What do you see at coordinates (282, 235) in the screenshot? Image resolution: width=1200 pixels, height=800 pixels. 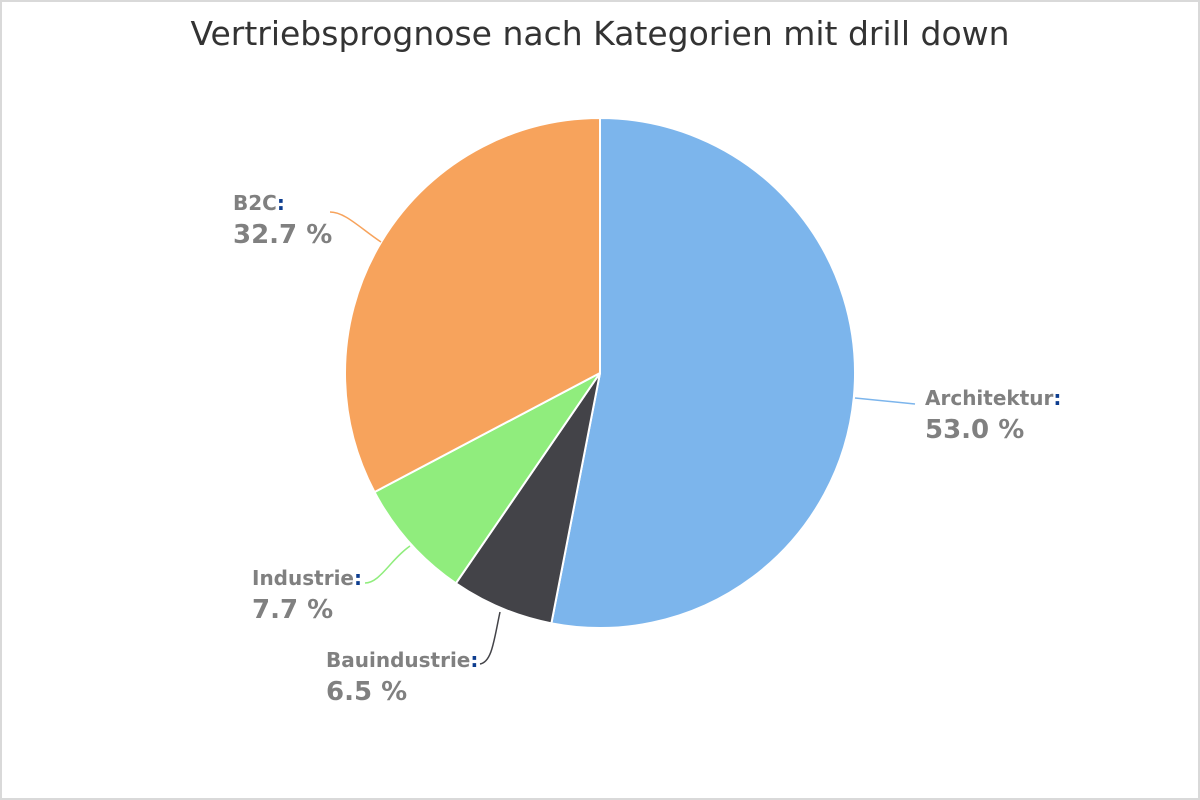 I see `data-label-value: 32.7 %` at bounding box center [282, 235].